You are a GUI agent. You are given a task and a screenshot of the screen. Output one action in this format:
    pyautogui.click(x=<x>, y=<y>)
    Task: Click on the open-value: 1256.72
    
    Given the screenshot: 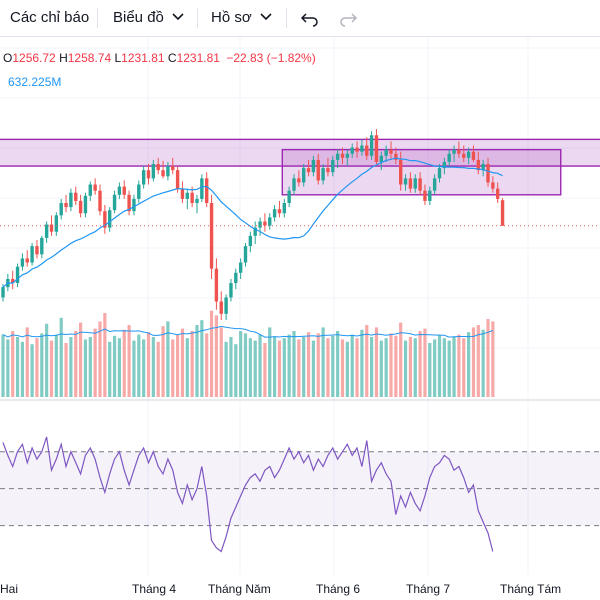 What is the action you would take?
    pyautogui.click(x=34, y=58)
    